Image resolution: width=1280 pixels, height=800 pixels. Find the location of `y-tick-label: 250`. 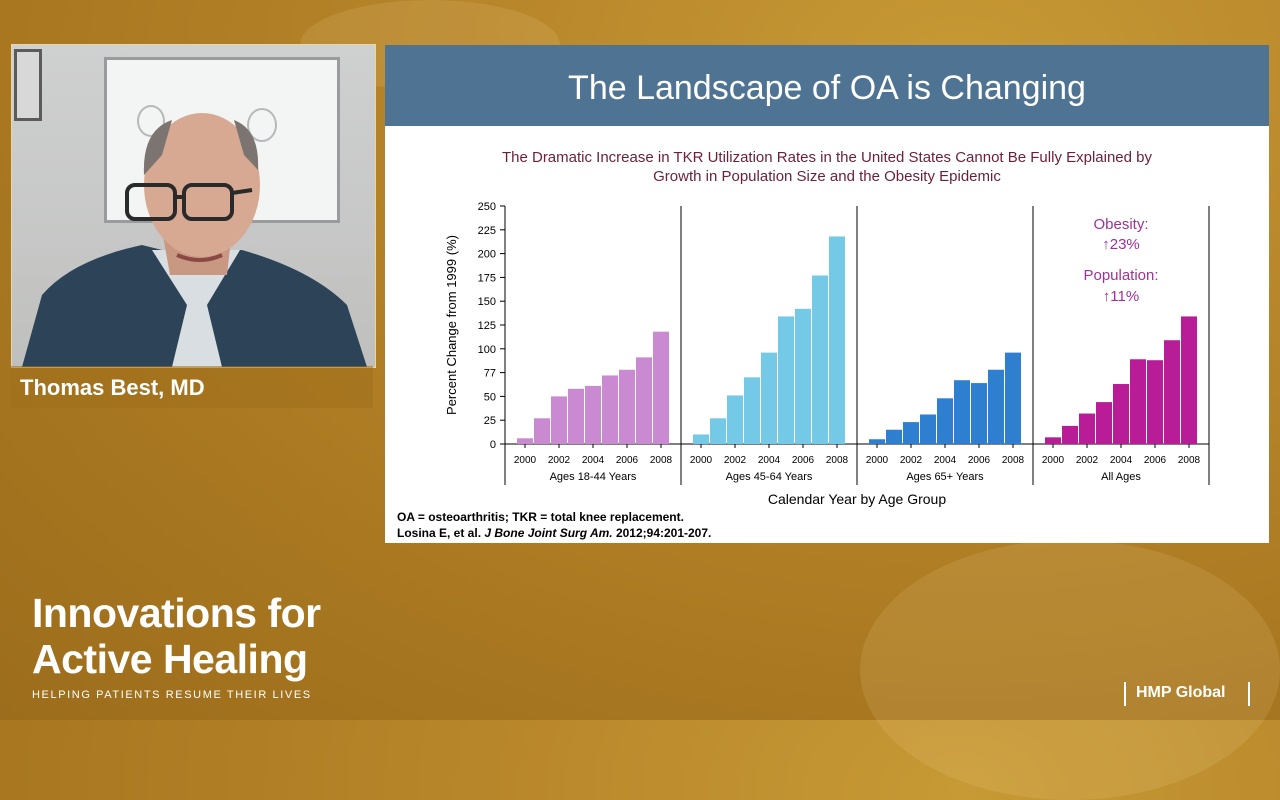

y-tick-label: 250 is located at coordinates (487, 207).